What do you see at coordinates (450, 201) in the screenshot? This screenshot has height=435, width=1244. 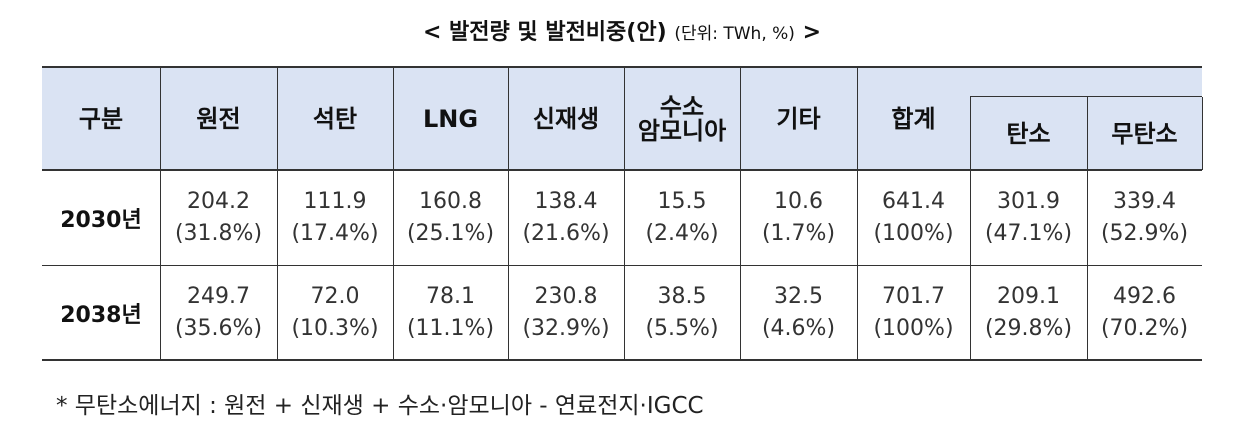 I see `value: 160.8` at bounding box center [450, 201].